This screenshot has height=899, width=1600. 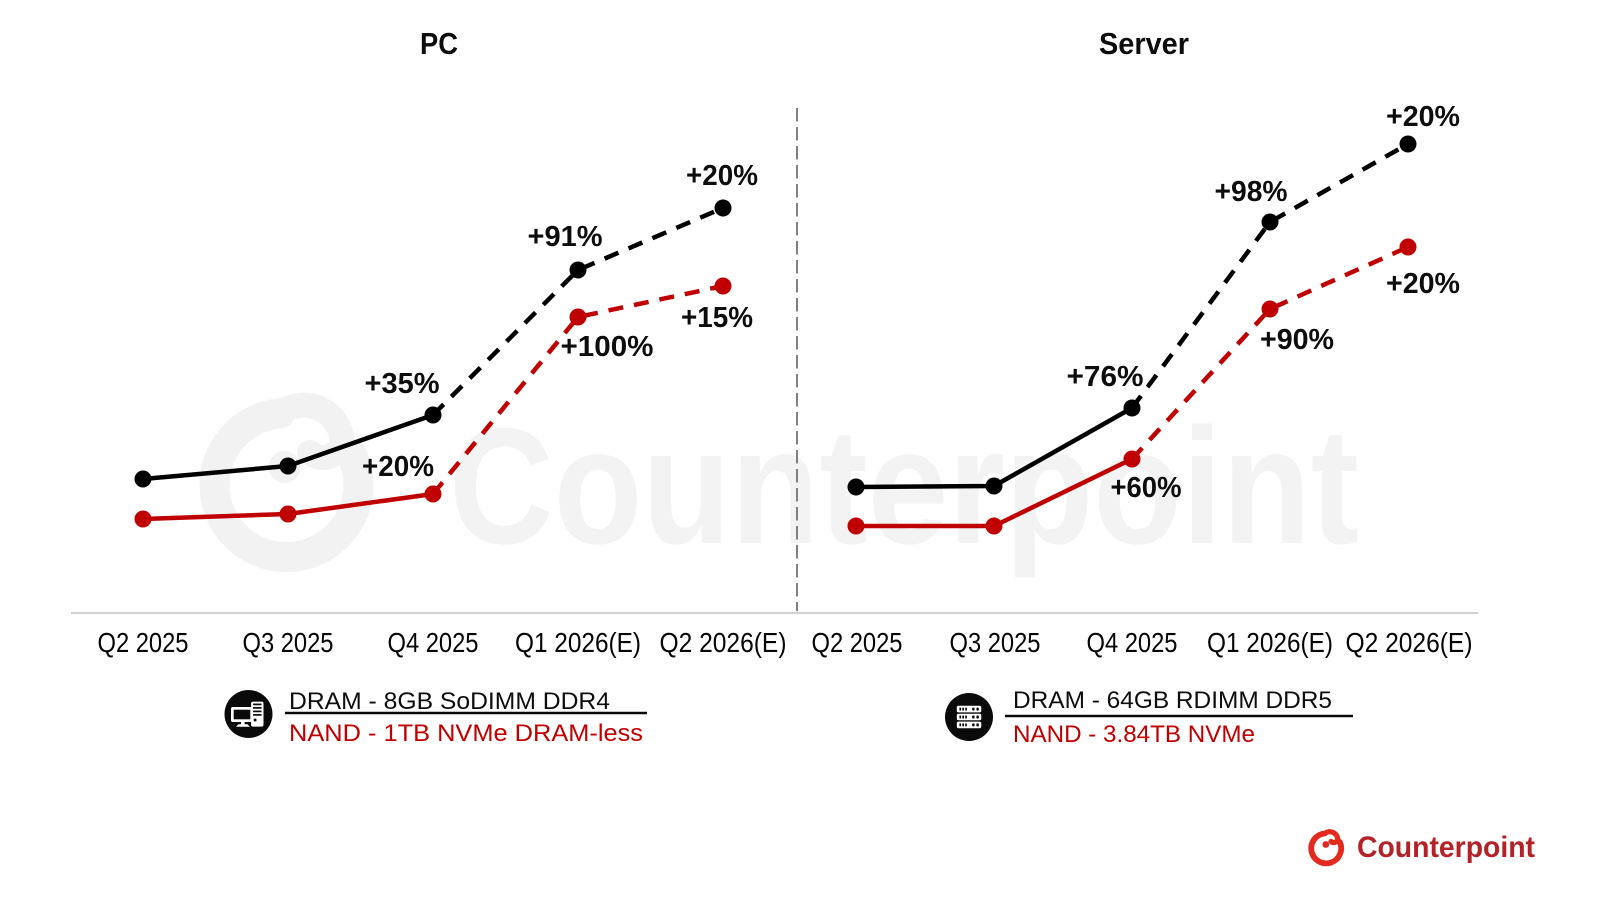 I want to click on svg-text: +90%, so click(x=1297, y=340).